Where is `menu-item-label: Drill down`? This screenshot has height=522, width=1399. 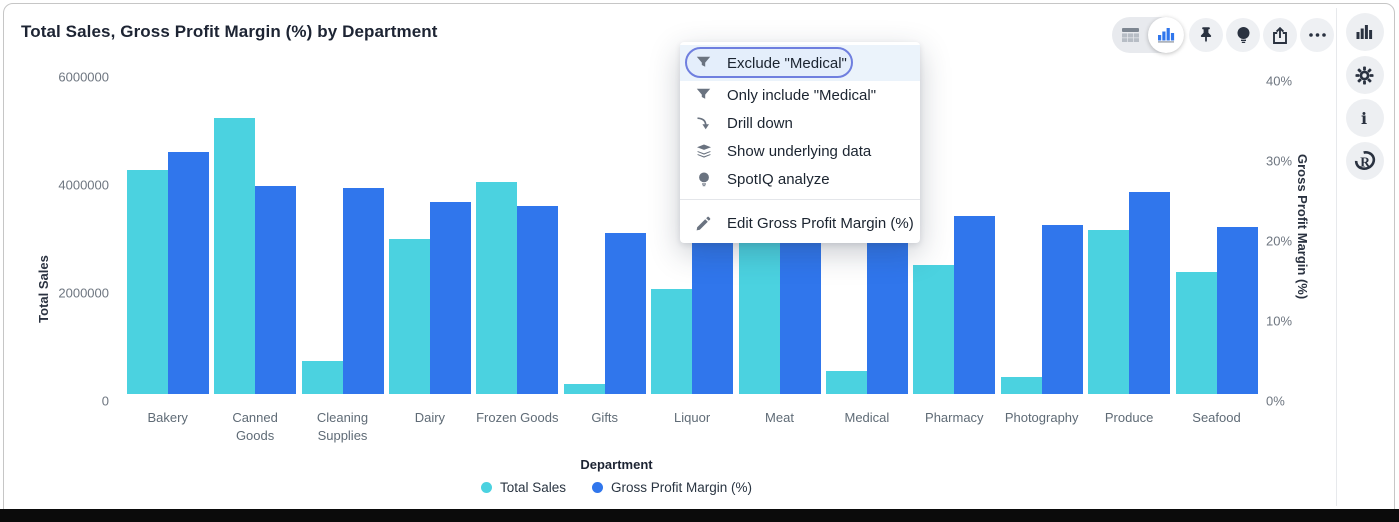 menu-item-label: Drill down is located at coordinates (760, 123).